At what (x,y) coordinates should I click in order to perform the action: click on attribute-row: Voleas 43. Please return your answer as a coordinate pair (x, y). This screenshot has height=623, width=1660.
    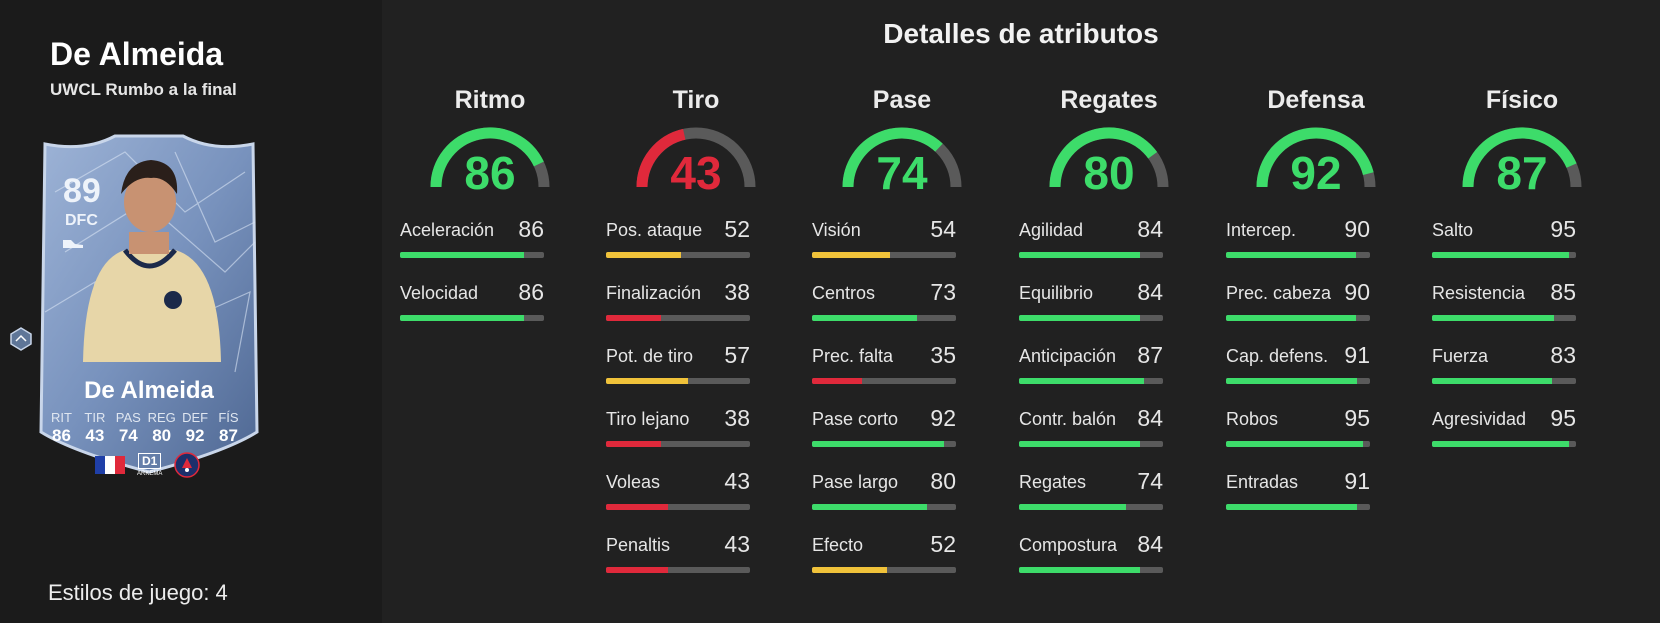
    Looking at the image, I should click on (696, 500).